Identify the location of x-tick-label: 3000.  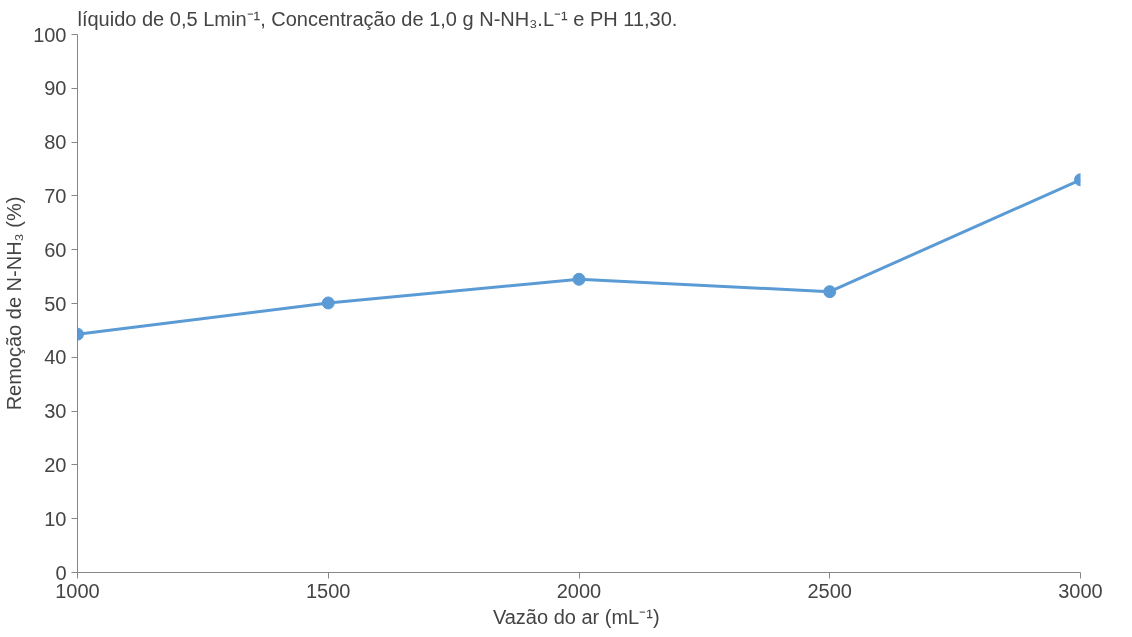
(1080, 590).